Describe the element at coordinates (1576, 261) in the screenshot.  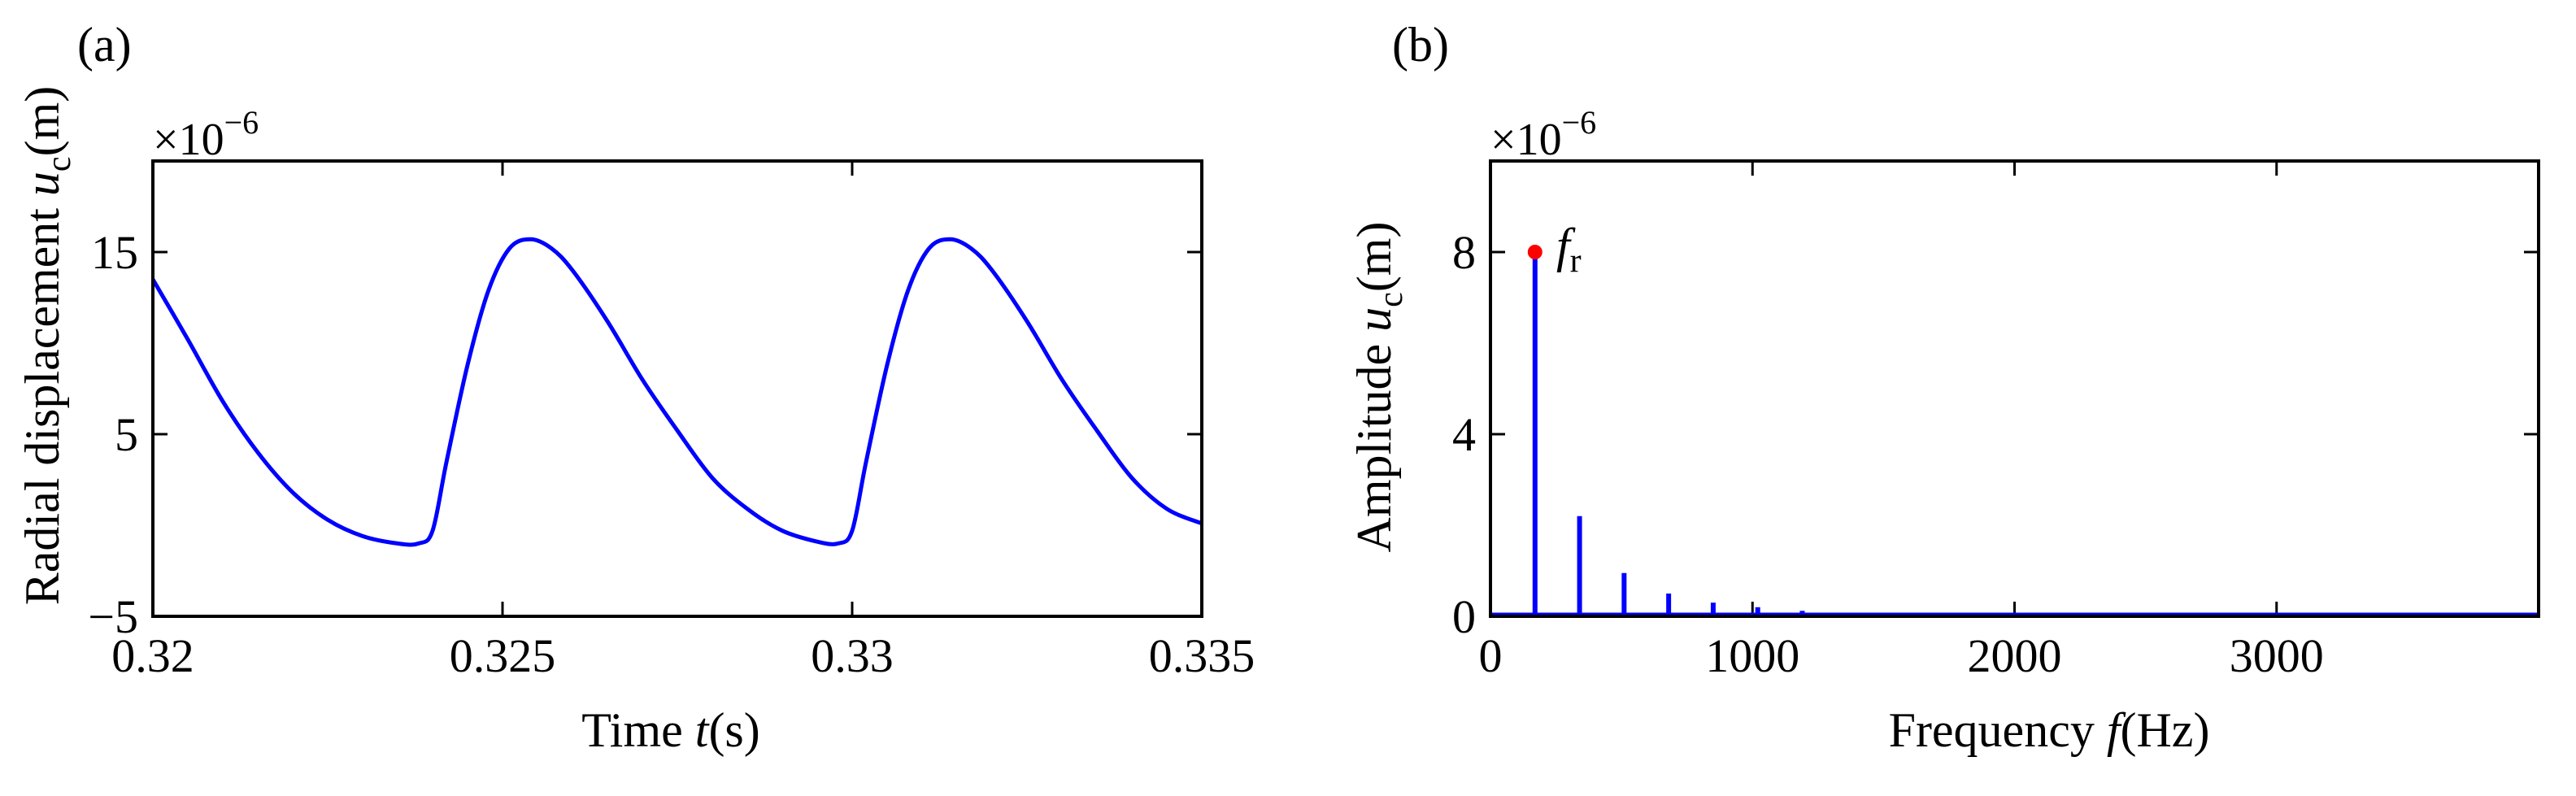
I see `panel-b-peak-label-sub: r` at that location.